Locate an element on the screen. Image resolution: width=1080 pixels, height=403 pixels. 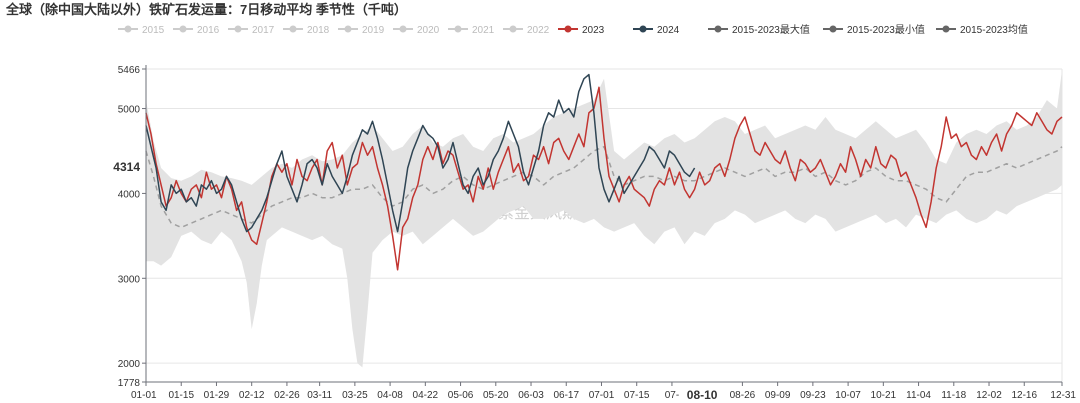
x-tick-label: 05-20 is located at coordinates (496, 395).